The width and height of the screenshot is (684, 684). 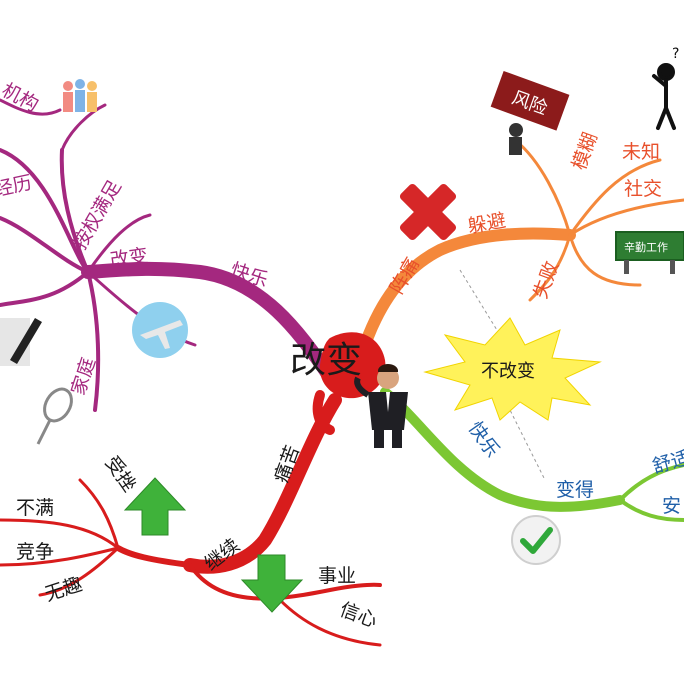 What do you see at coordinates (35, 552) in the screenshot?
I see `red-item-3: 竞争` at bounding box center [35, 552].